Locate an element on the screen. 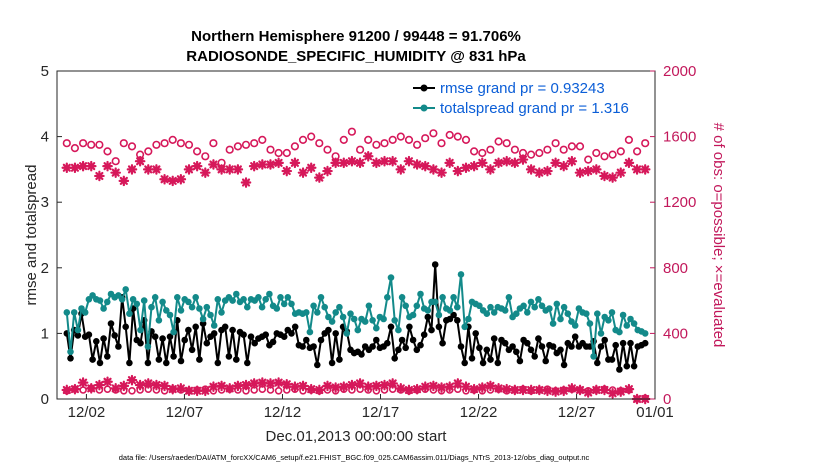  x-tick-label: 01/01 is located at coordinates (655, 412).